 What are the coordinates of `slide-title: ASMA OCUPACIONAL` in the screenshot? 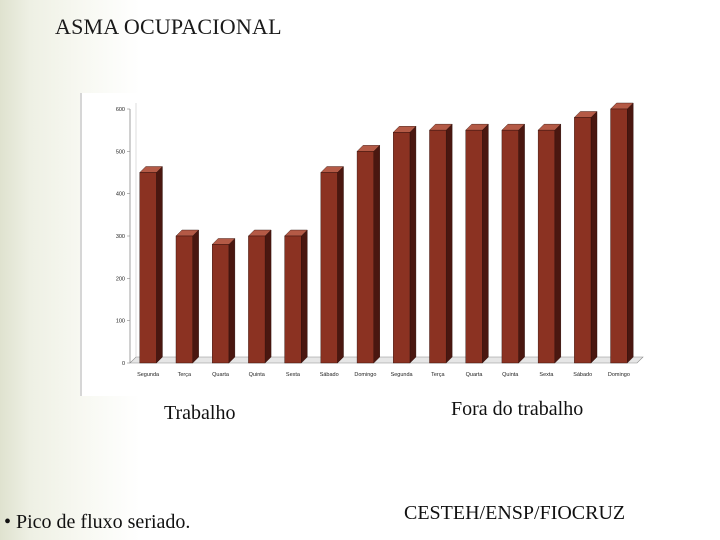 It's located at (168, 26).